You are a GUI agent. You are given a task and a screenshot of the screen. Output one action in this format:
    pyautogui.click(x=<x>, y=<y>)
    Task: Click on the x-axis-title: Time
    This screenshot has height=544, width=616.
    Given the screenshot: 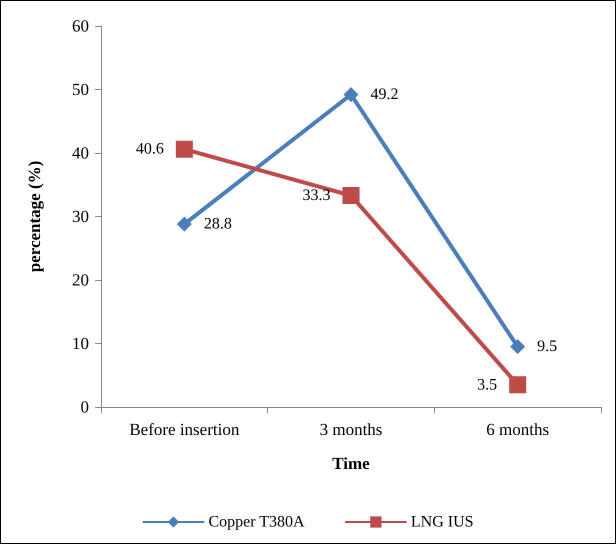 What is the action you would take?
    pyautogui.click(x=351, y=463)
    